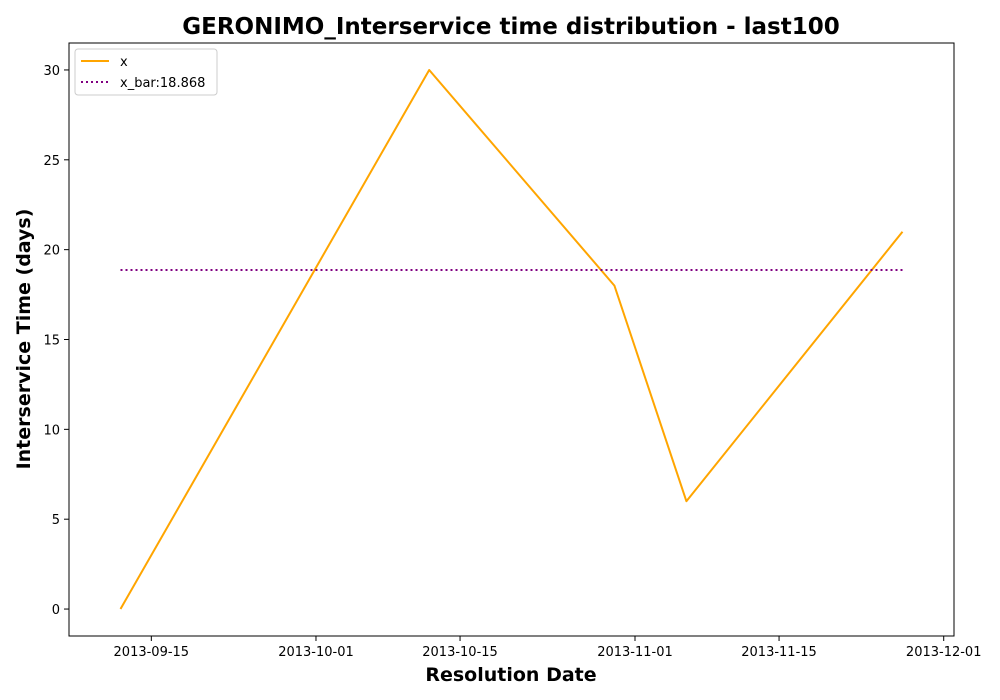  I want to click on y-axis: 0 5 10 15 20 25 30, so click(56, 341).